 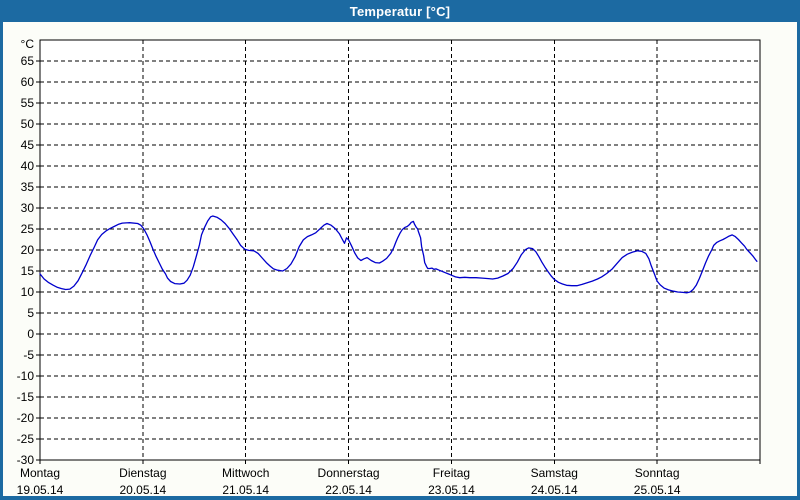 What do you see at coordinates (398, 254) in the screenshot?
I see `temperature-line` at bounding box center [398, 254].